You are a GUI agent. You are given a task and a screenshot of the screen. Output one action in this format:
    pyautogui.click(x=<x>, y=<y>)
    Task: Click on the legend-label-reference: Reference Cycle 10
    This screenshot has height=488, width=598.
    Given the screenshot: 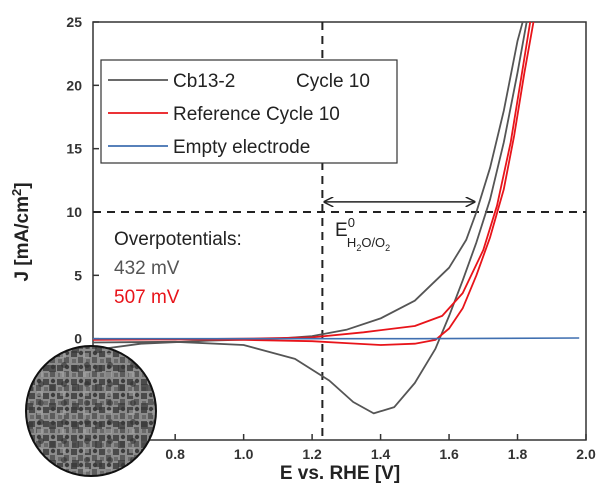 What is the action you would take?
    pyautogui.click(x=256, y=114)
    